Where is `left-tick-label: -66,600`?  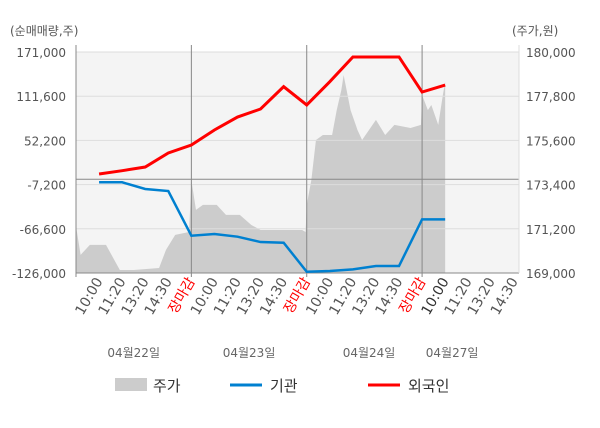
left-tick-label: -66,600 is located at coordinates (43, 230).